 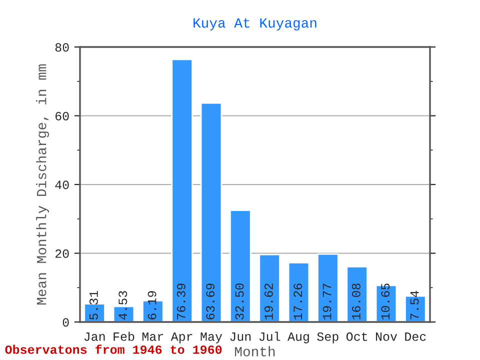 What do you see at coordinates (181, 302) in the screenshot?
I see `data-label: 76.39` at bounding box center [181, 302].